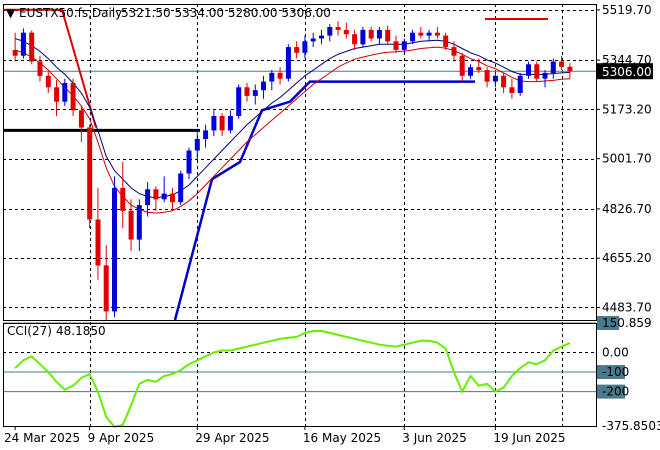 The height and width of the screenshot is (450, 660). I want to click on price-tick-label-5: 4655.20, so click(627, 258).